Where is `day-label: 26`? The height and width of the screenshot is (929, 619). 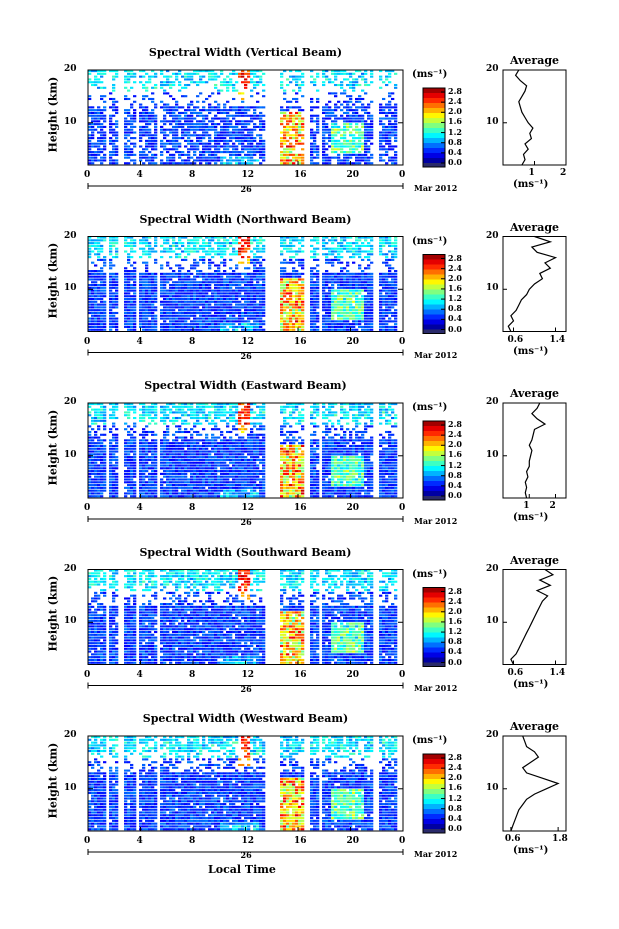
day-label: 26 is located at coordinates (246, 855).